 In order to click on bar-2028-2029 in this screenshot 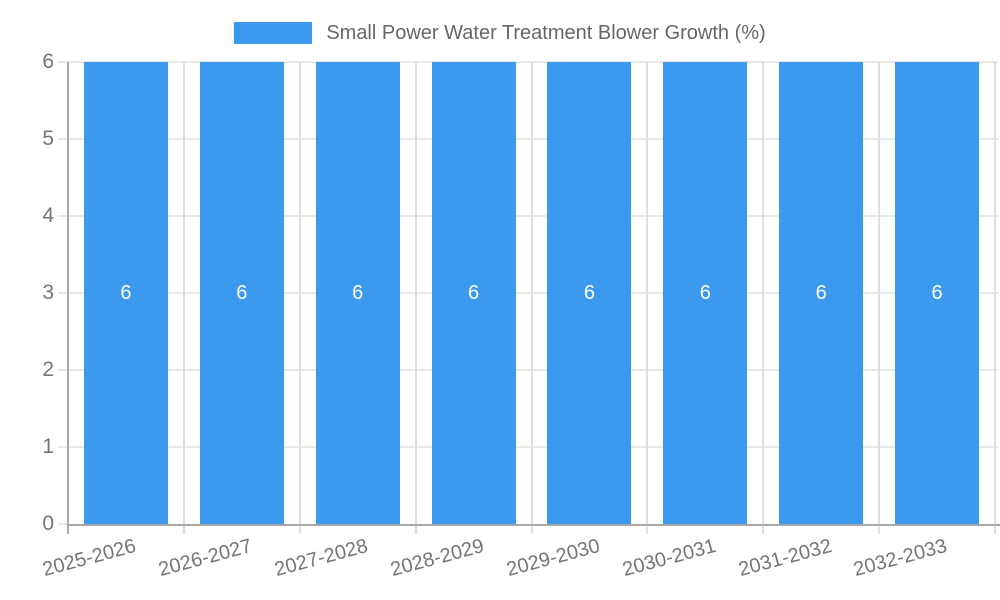, I will do `click(473, 293)`.